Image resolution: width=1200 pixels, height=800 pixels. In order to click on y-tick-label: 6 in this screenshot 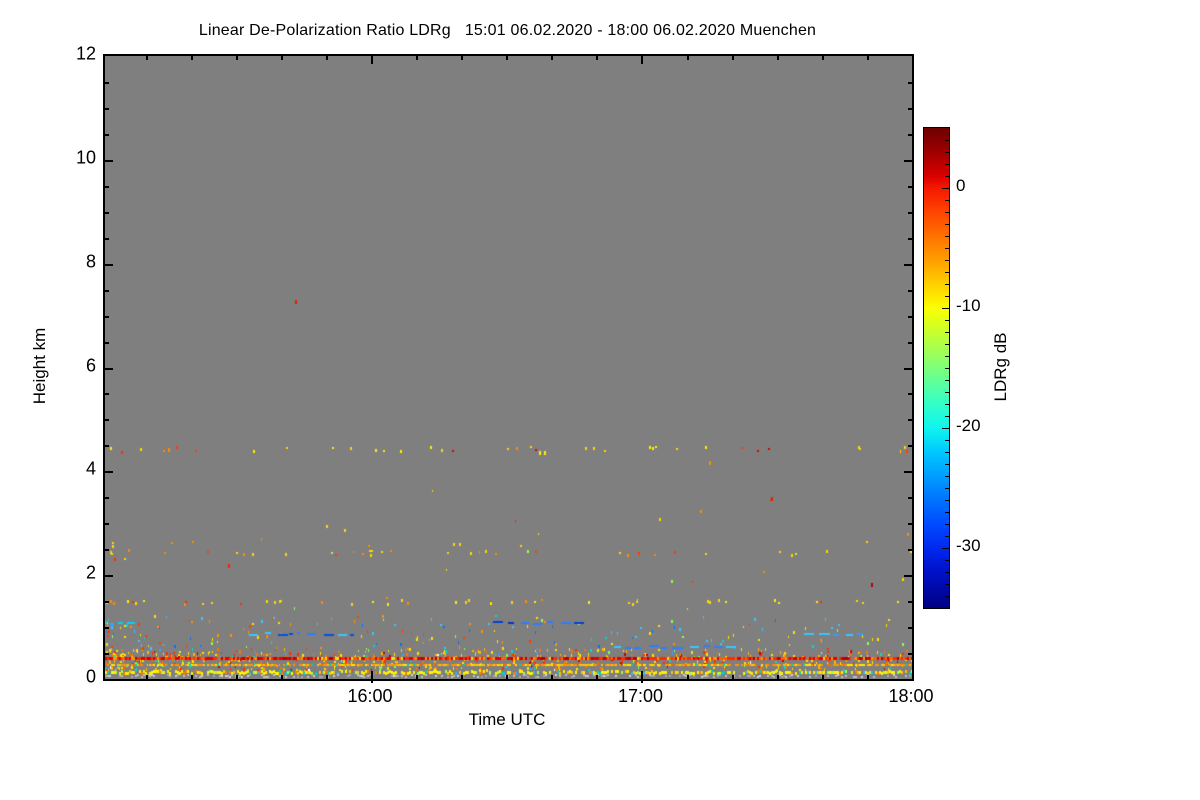, I will do `click(90, 364)`.